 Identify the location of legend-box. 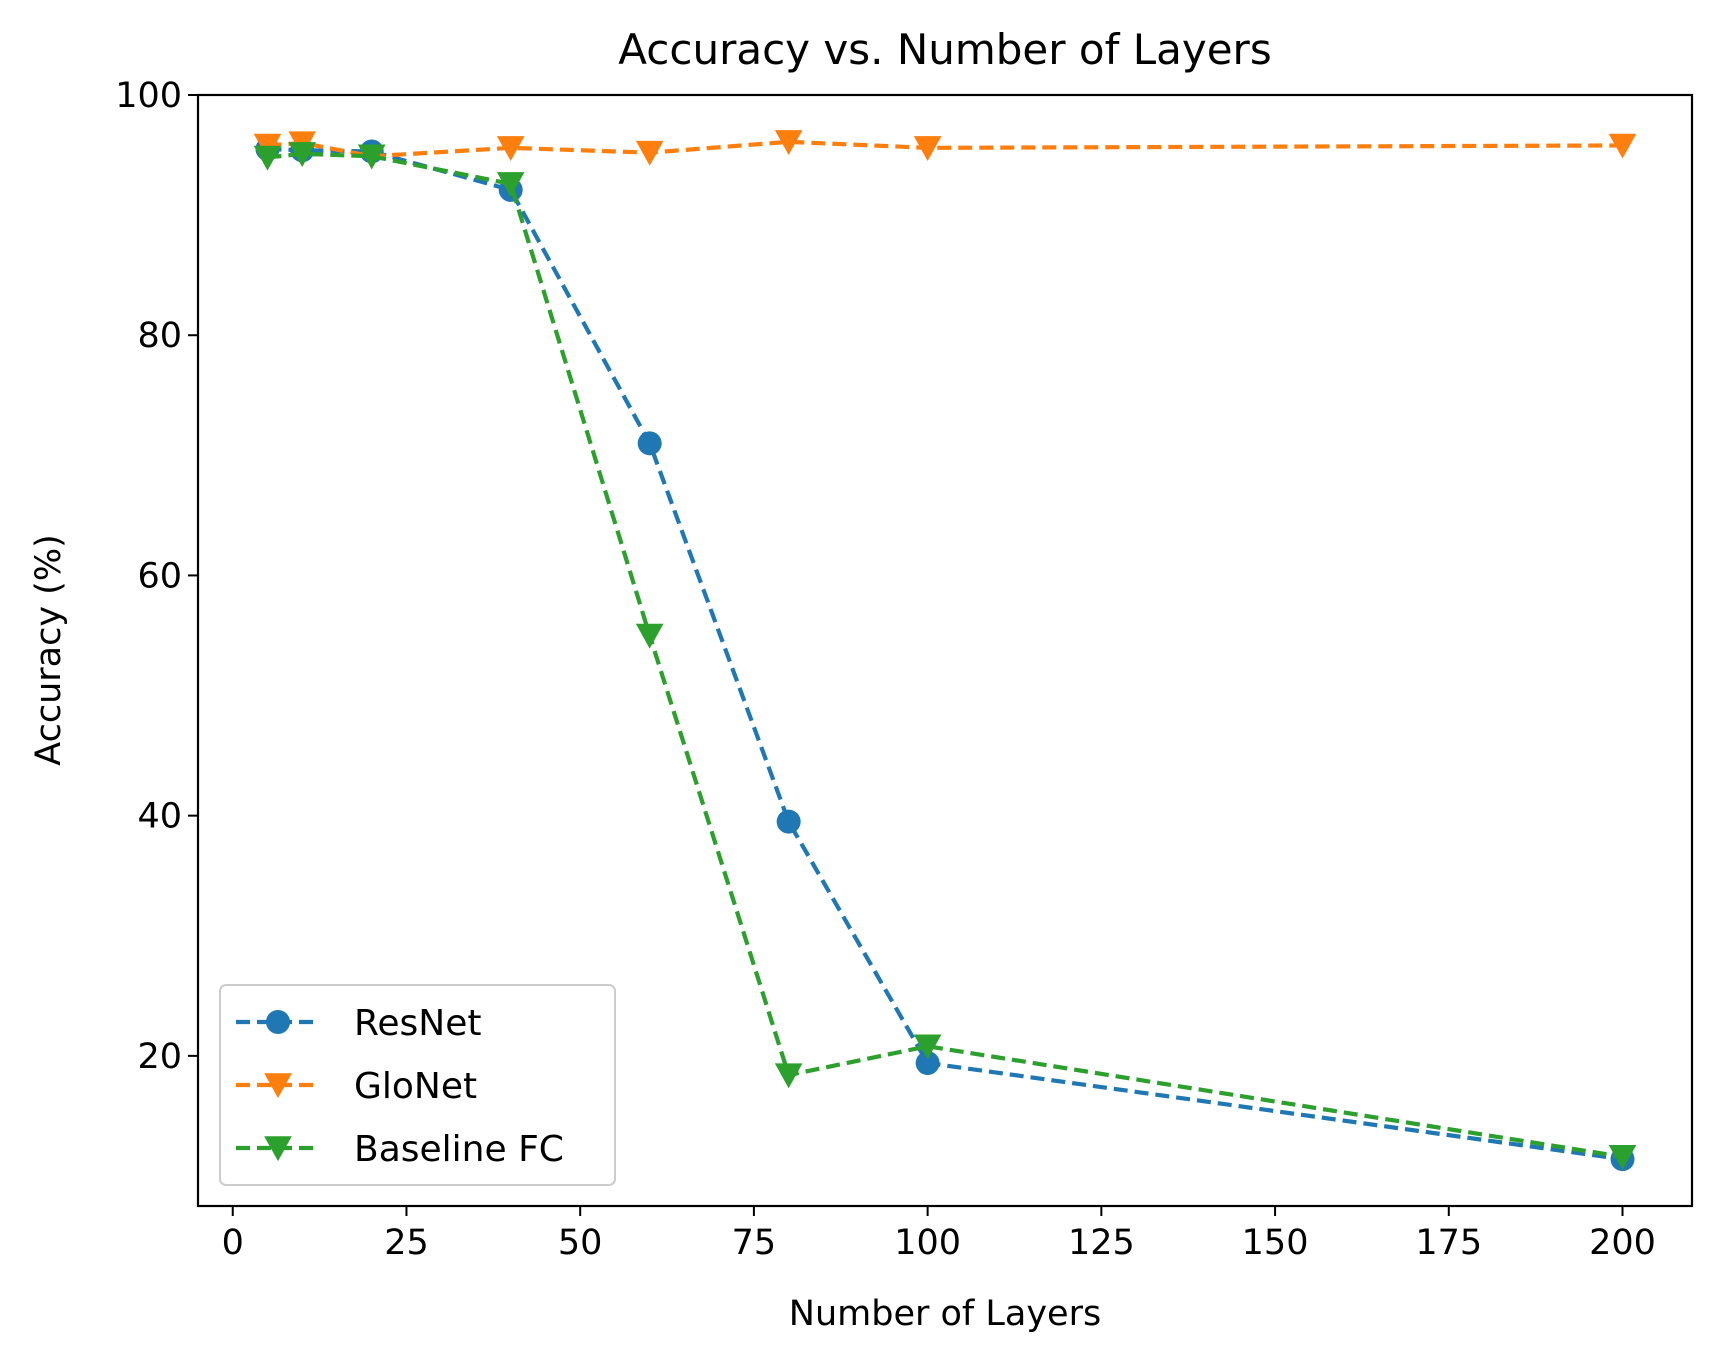
(417, 1085).